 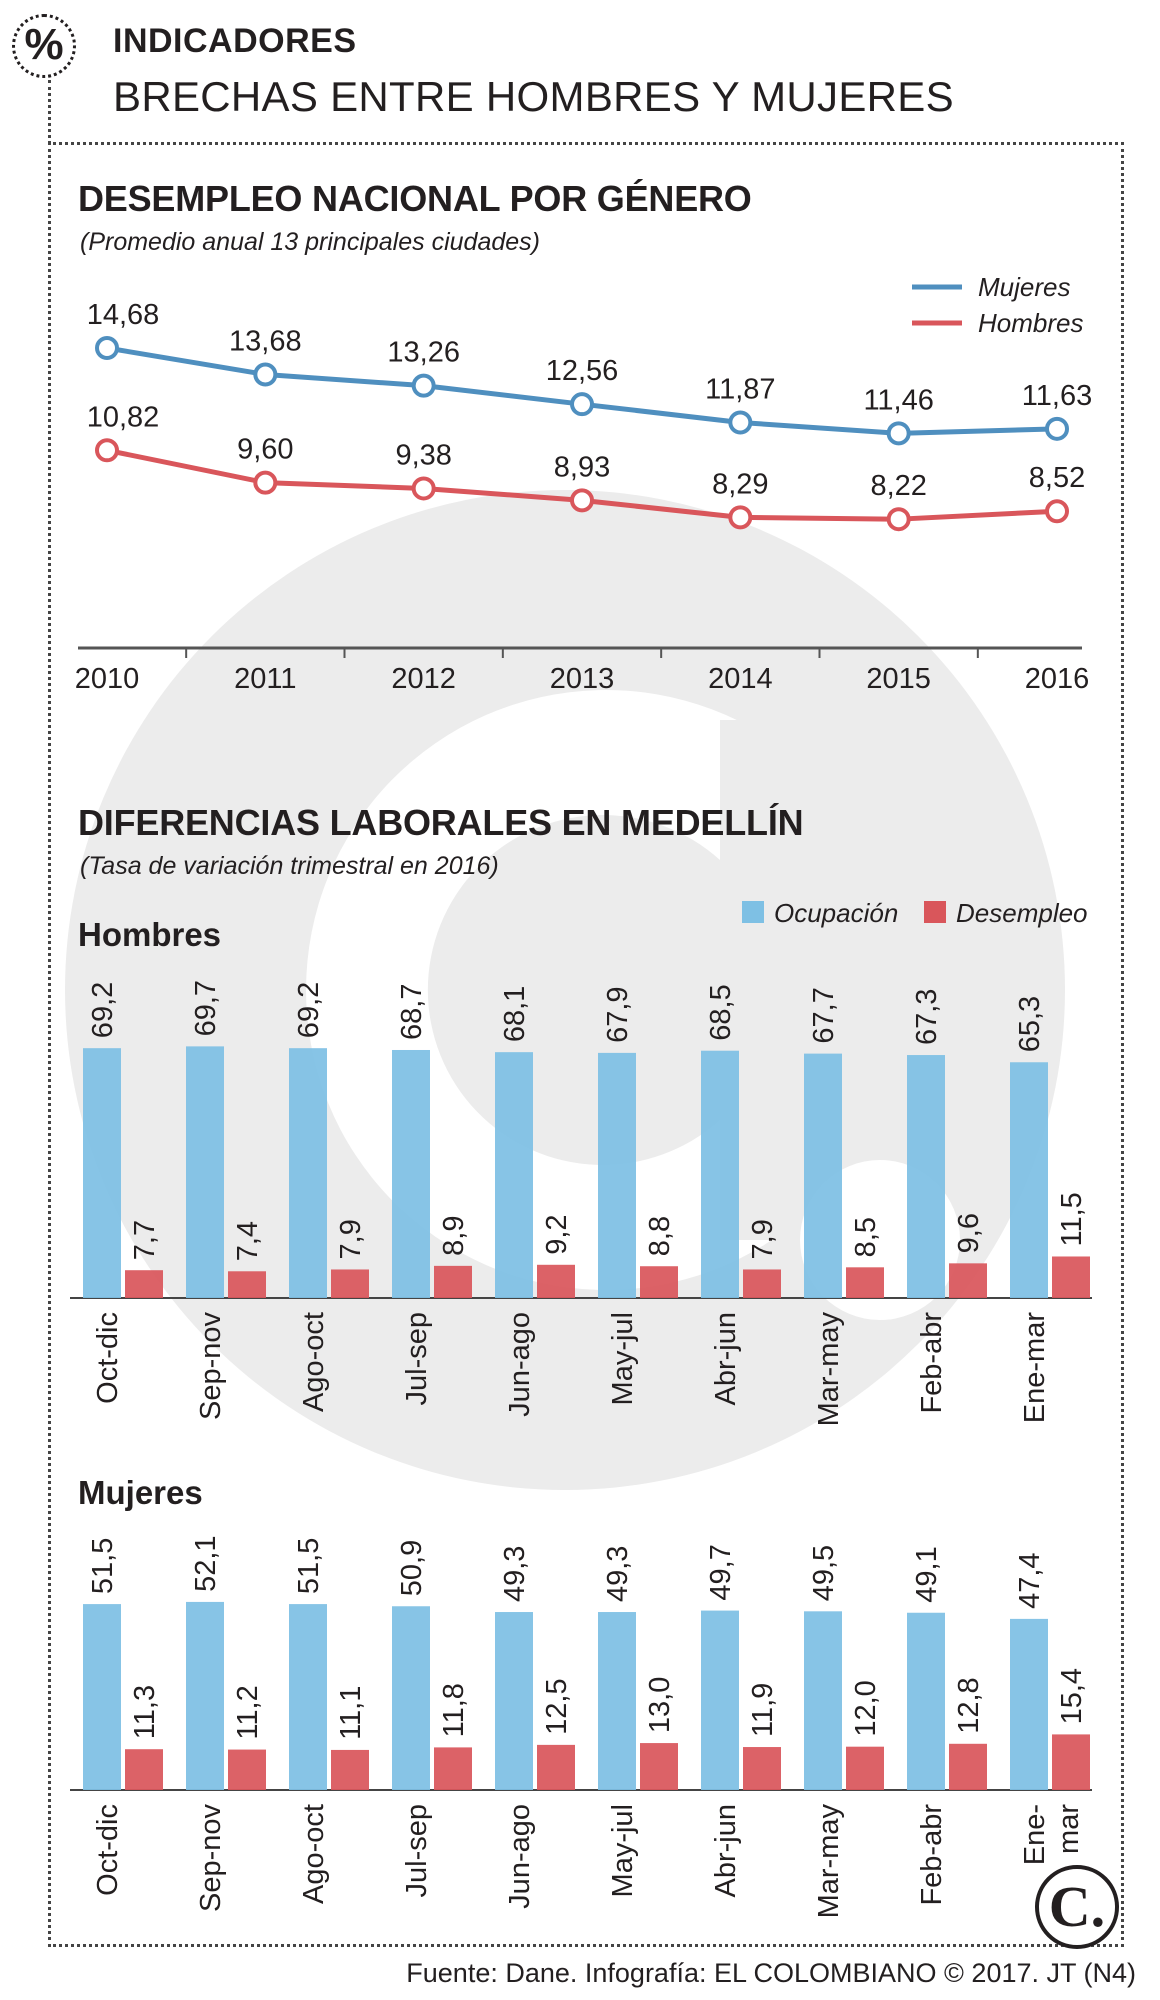 What do you see at coordinates (1030, 323) in the screenshot?
I see `legend-label-hombres: Hombres` at bounding box center [1030, 323].